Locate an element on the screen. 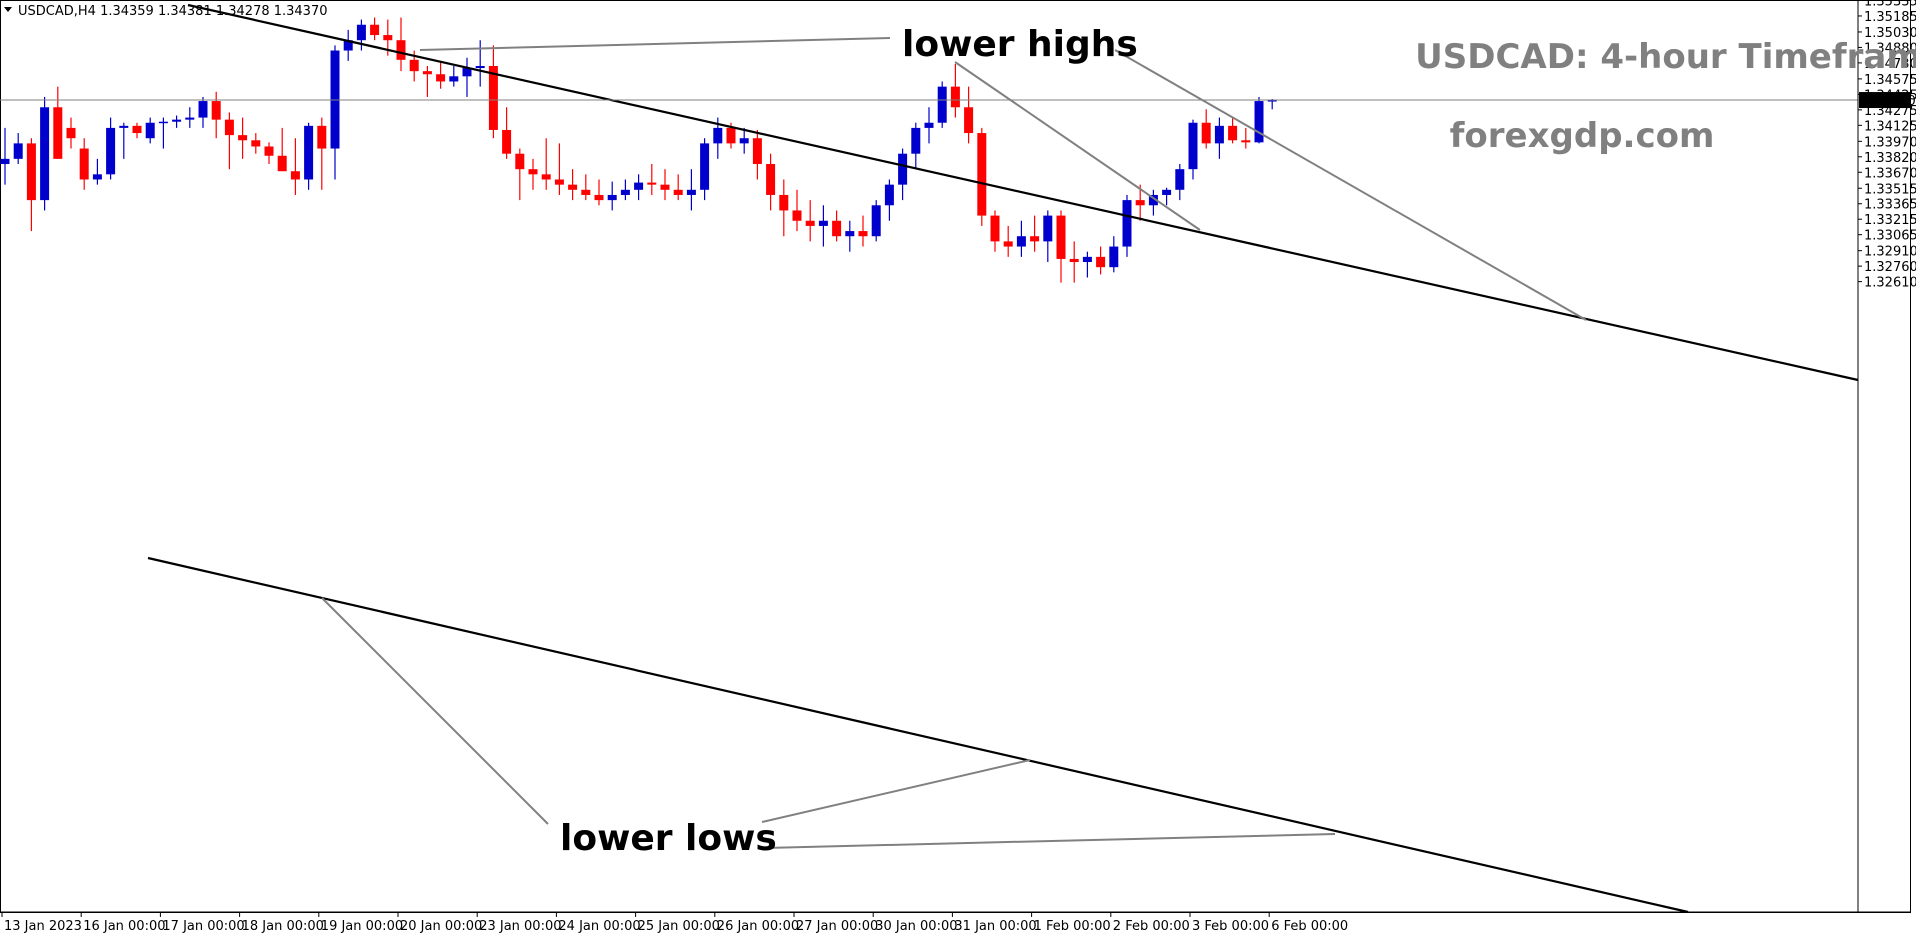 The width and height of the screenshot is (1916, 936). price-tick-label: 1.32760 is located at coordinates (1890, 267).